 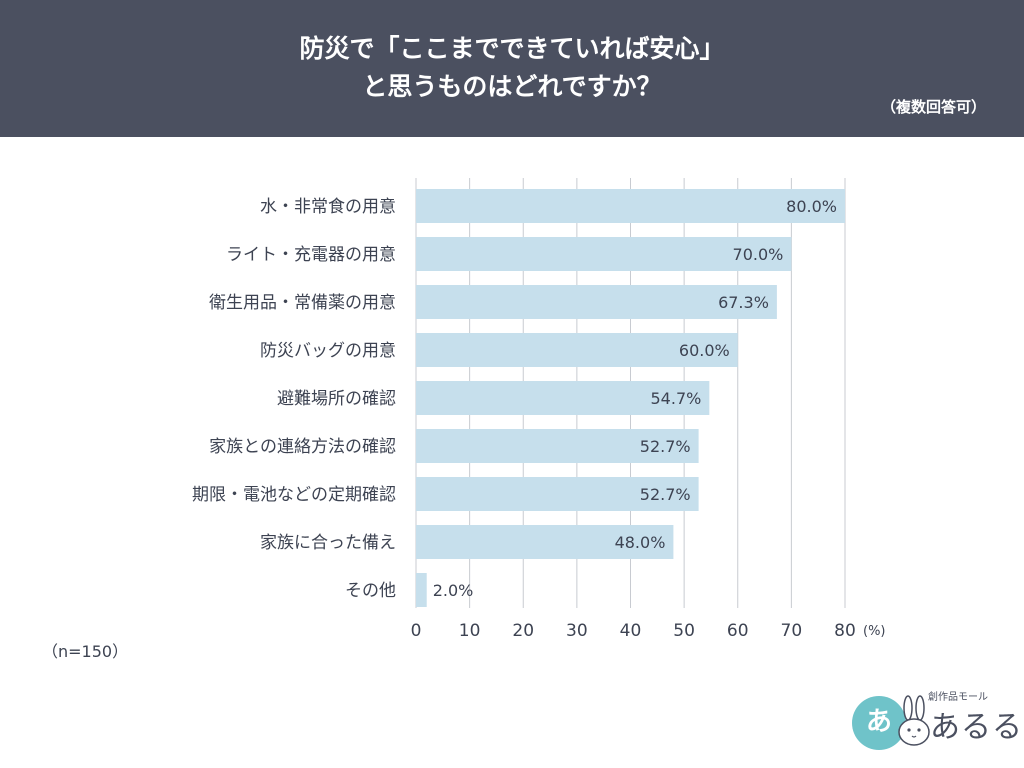 What do you see at coordinates (294, 495) in the screenshot?
I see `category-label: 期限・電池などの定期確認` at bounding box center [294, 495].